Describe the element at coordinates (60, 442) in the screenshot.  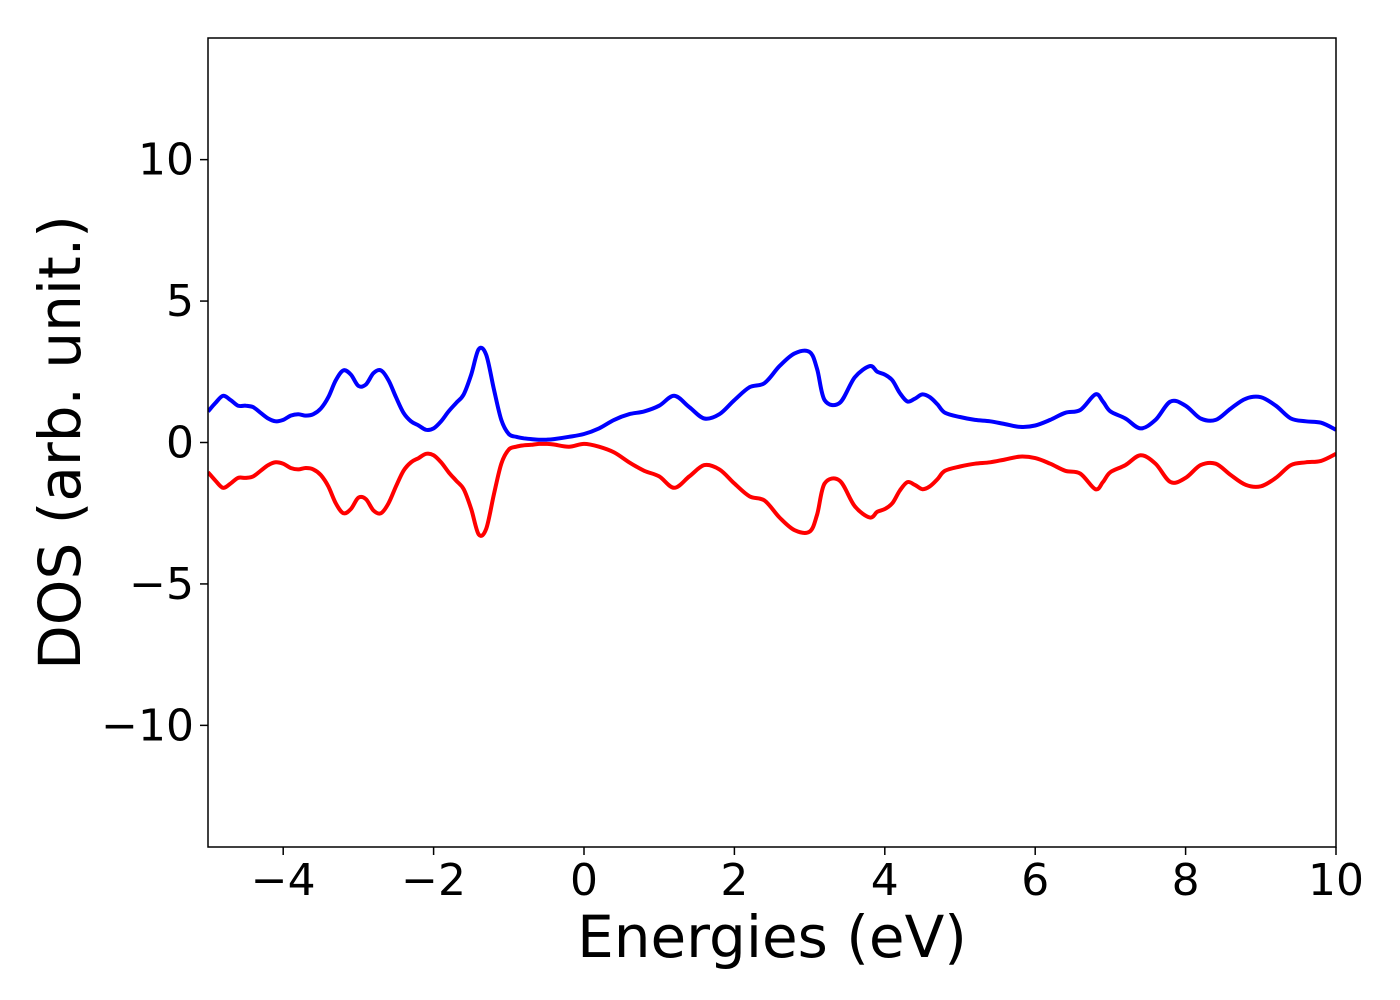
I see `y-axis-title: DOS (arb. unit.)` at that location.